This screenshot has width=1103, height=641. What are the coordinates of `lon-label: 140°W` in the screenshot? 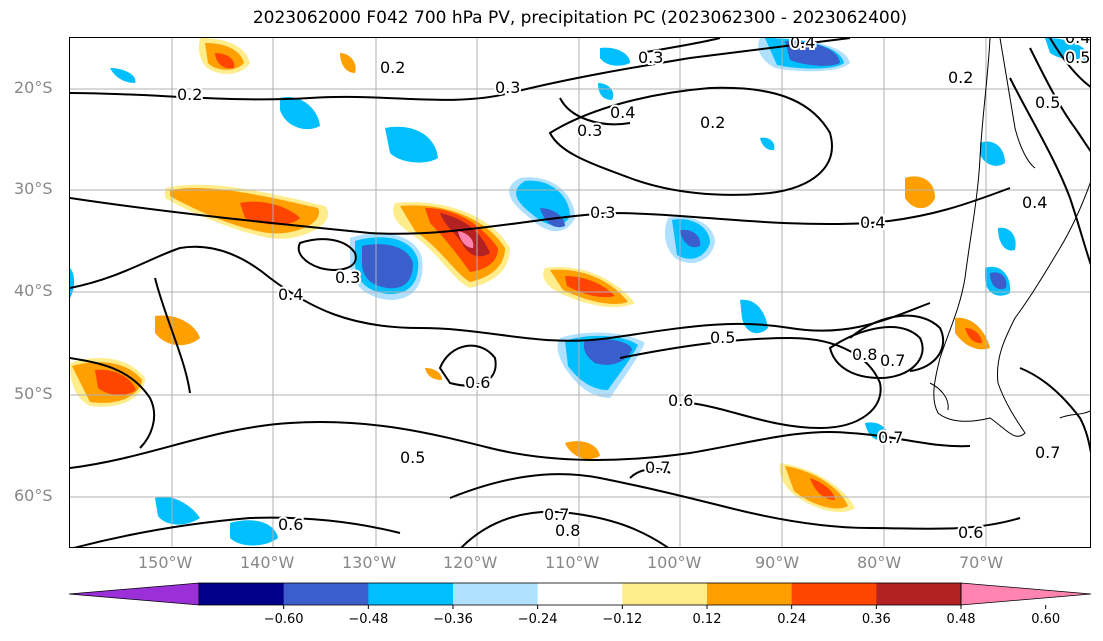 It's located at (267, 562).